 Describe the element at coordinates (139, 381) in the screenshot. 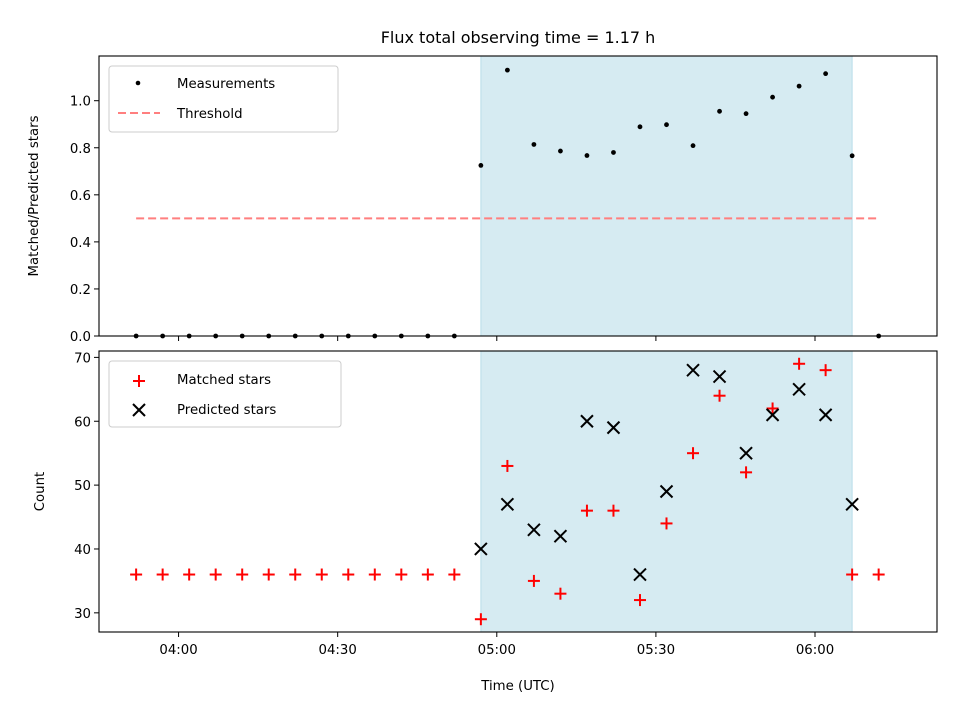

I see `legend-matched-marker` at that location.